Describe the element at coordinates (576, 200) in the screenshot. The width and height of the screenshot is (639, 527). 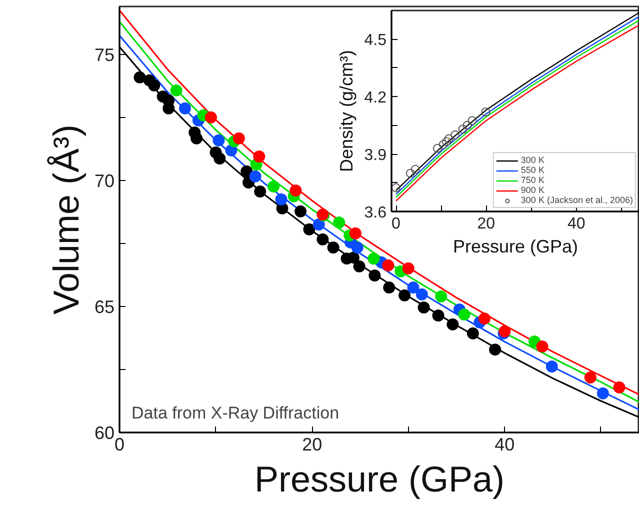
I see `legend-label: 300 K (Jackson et al., 2006)` at that location.